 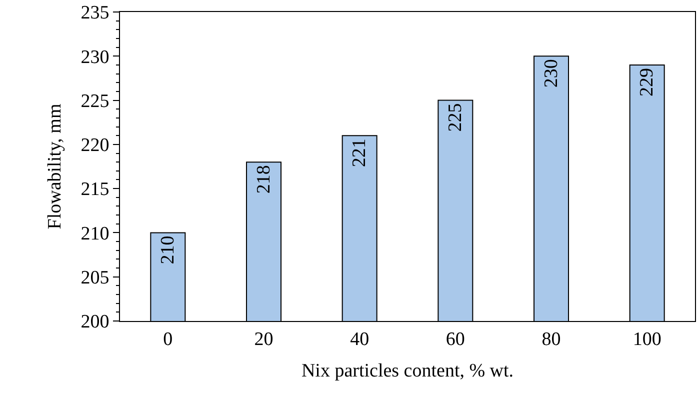 I want to click on x-tick-label: 20, so click(x=264, y=339).